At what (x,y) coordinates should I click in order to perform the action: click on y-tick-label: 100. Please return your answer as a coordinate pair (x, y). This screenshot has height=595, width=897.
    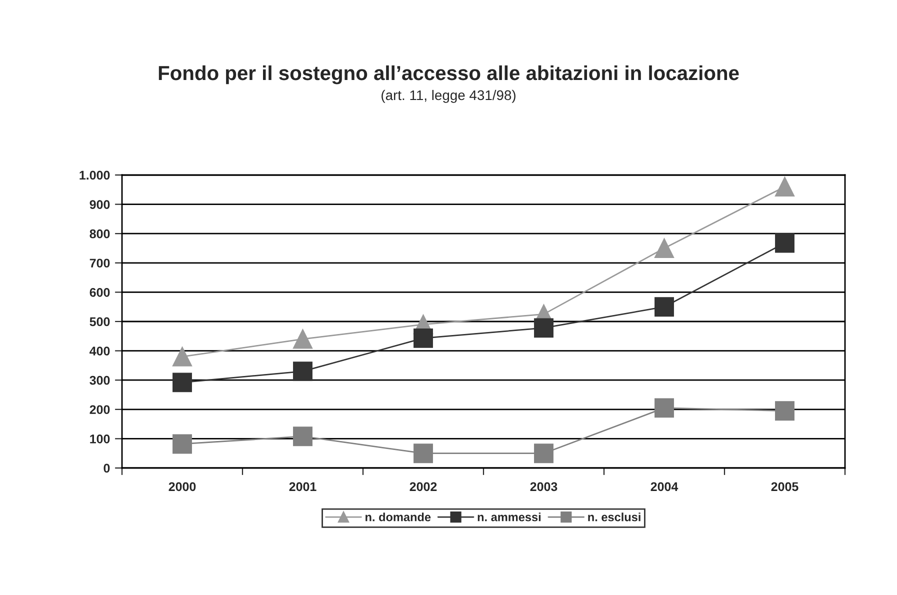
    Looking at the image, I should click on (100, 439).